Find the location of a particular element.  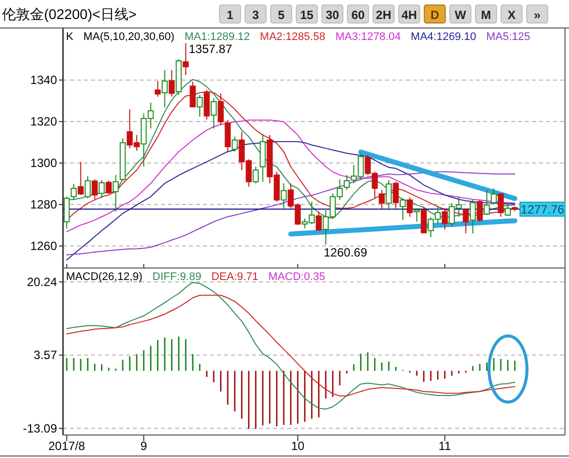

text: MA2:1285.58 is located at coordinates (293, 37).